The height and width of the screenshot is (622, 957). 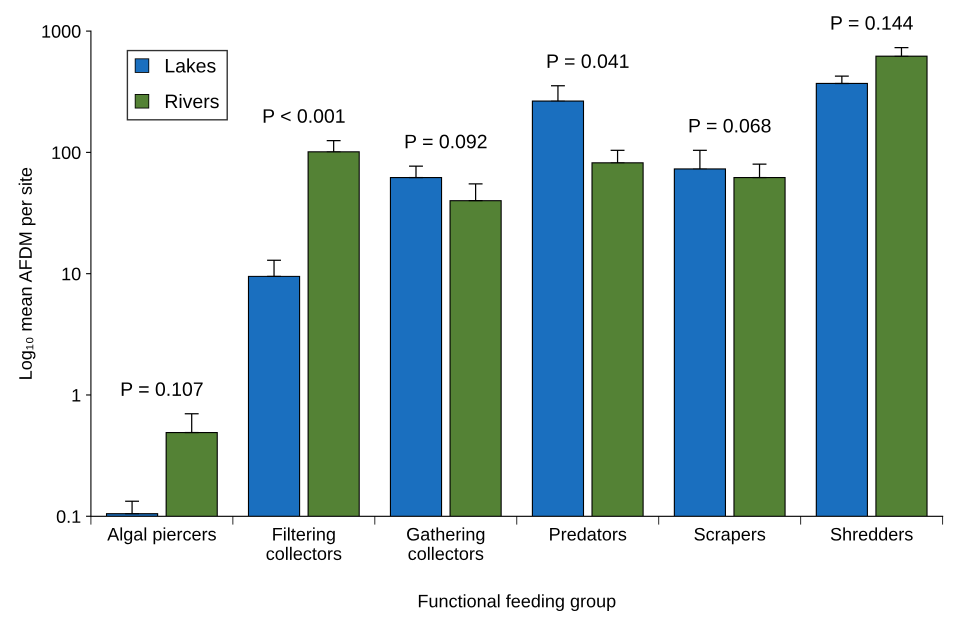 What do you see at coordinates (588, 61) in the screenshot?
I see `annotation: P = 0.041` at bounding box center [588, 61].